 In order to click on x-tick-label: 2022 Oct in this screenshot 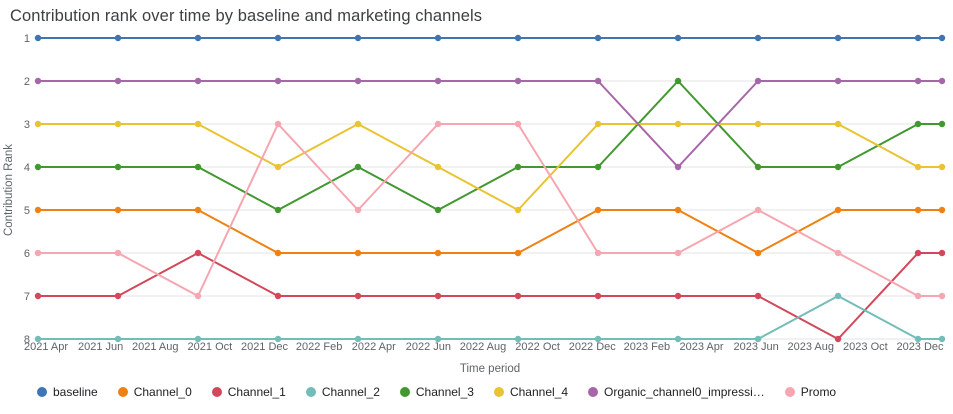, I will do `click(537, 347)`.